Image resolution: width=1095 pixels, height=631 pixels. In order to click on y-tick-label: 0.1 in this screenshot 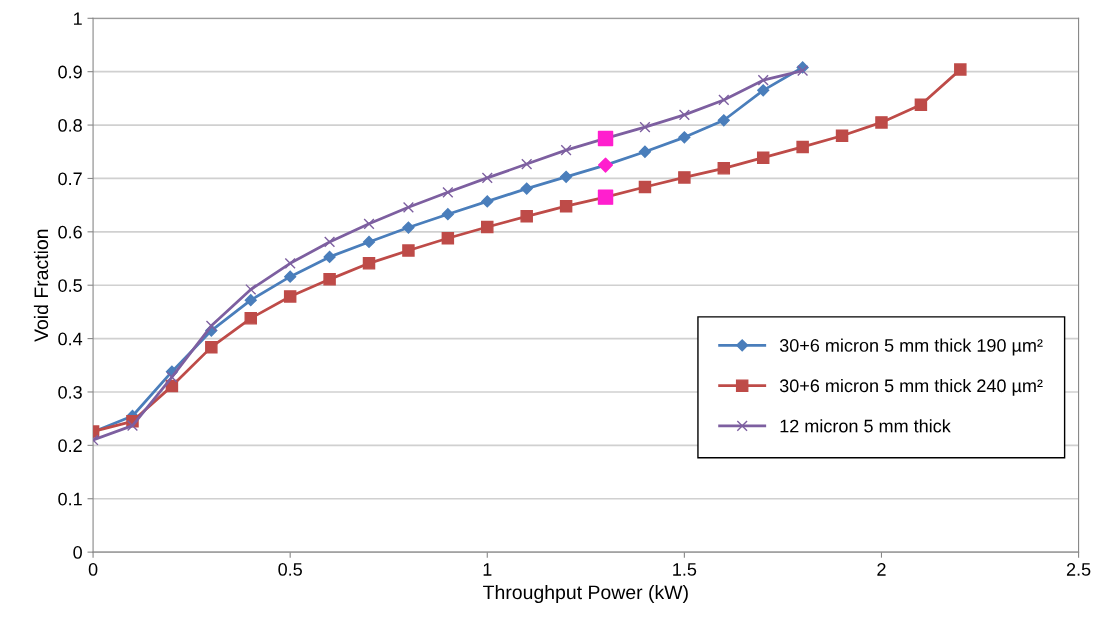, I will do `click(70, 499)`.